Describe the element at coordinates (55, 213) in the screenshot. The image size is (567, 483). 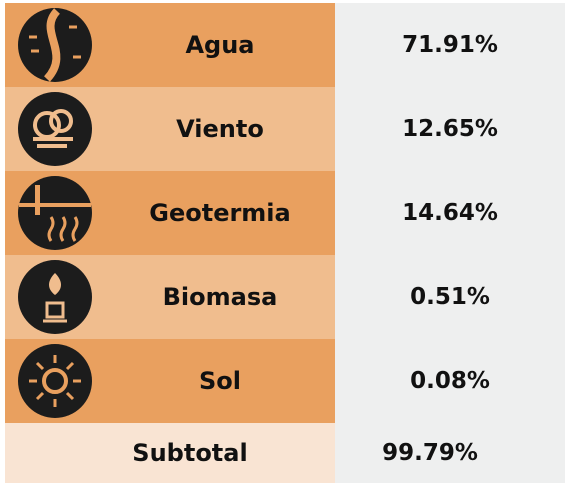
I see `geothermal-icon` at that location.